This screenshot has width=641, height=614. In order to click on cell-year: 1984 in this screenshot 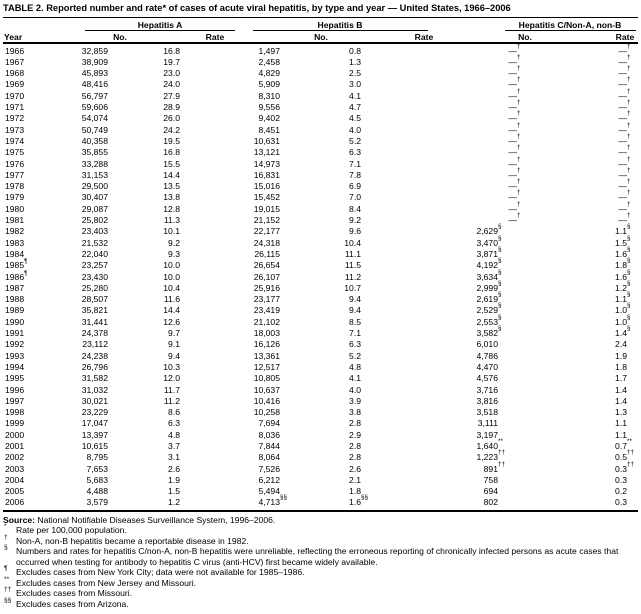, I will do `click(15, 253)`.